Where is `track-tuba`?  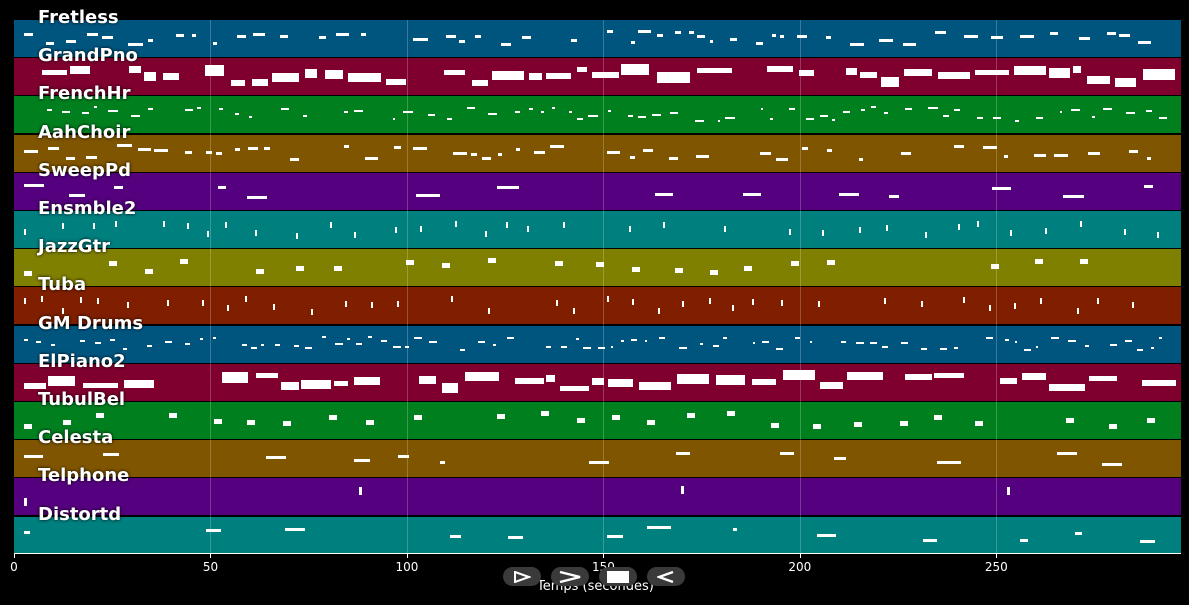 track-tuba is located at coordinates (597, 306).